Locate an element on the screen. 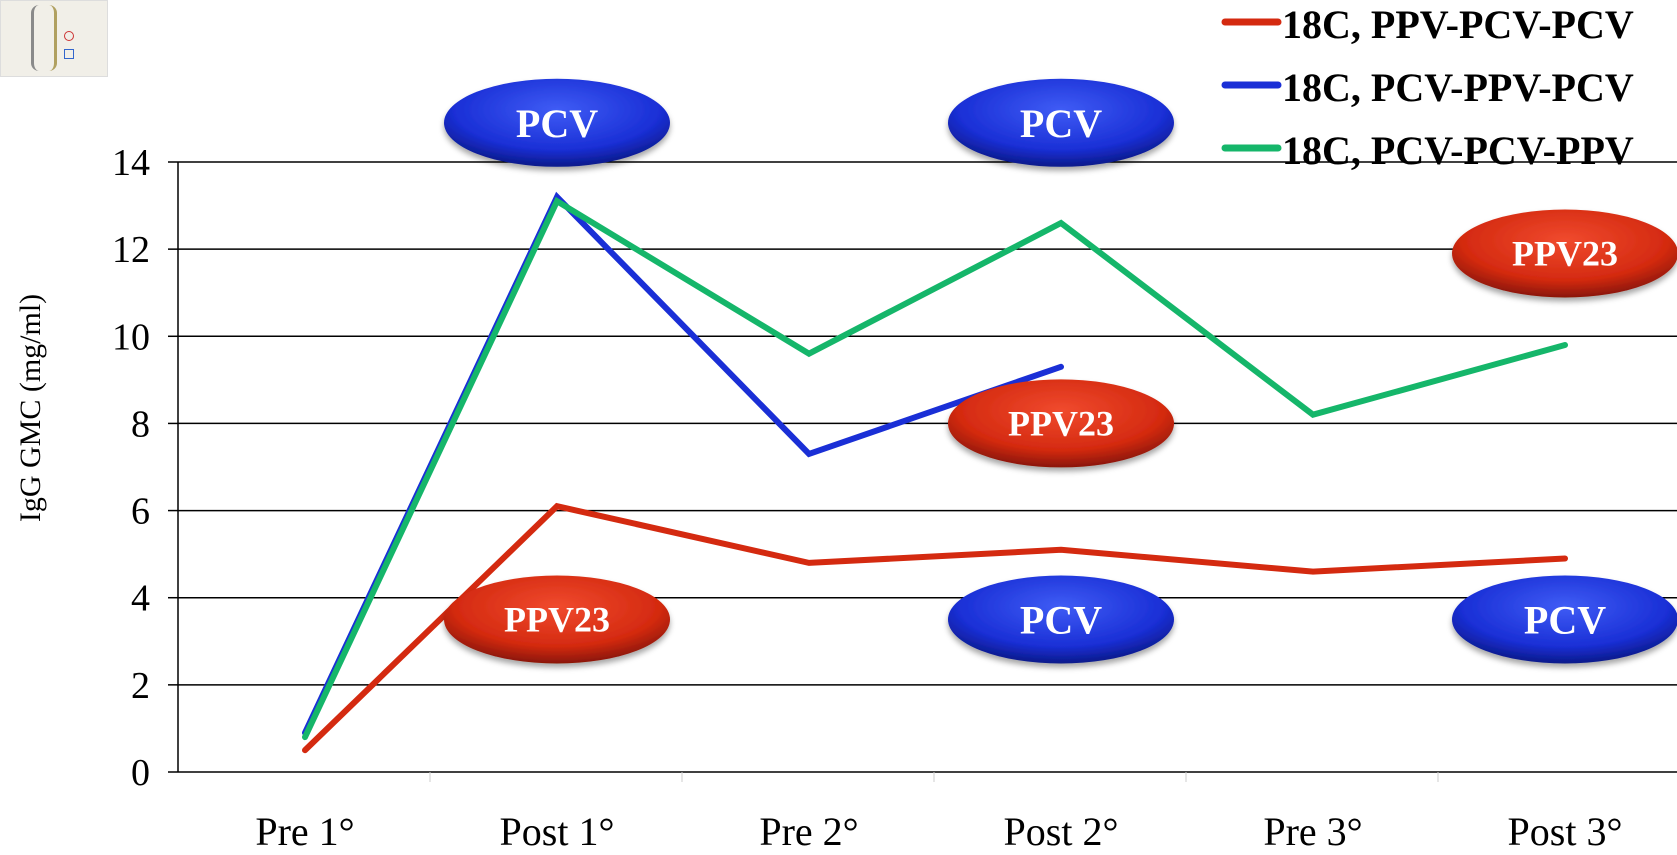 The width and height of the screenshot is (1677, 855). x-tick-label: Post 3° is located at coordinates (1565, 831).